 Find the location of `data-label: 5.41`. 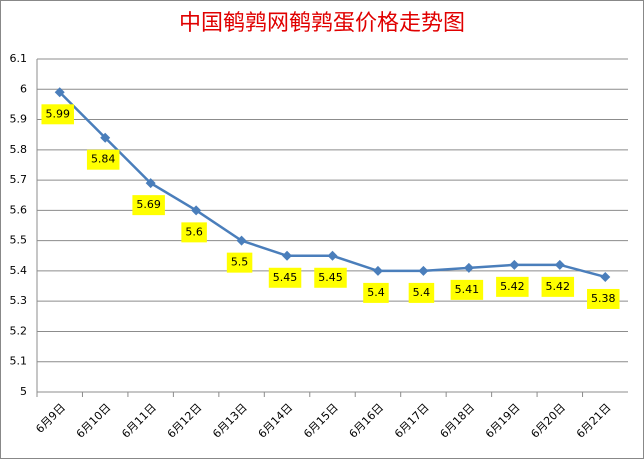

data-label: 5.41 is located at coordinates (467, 289).